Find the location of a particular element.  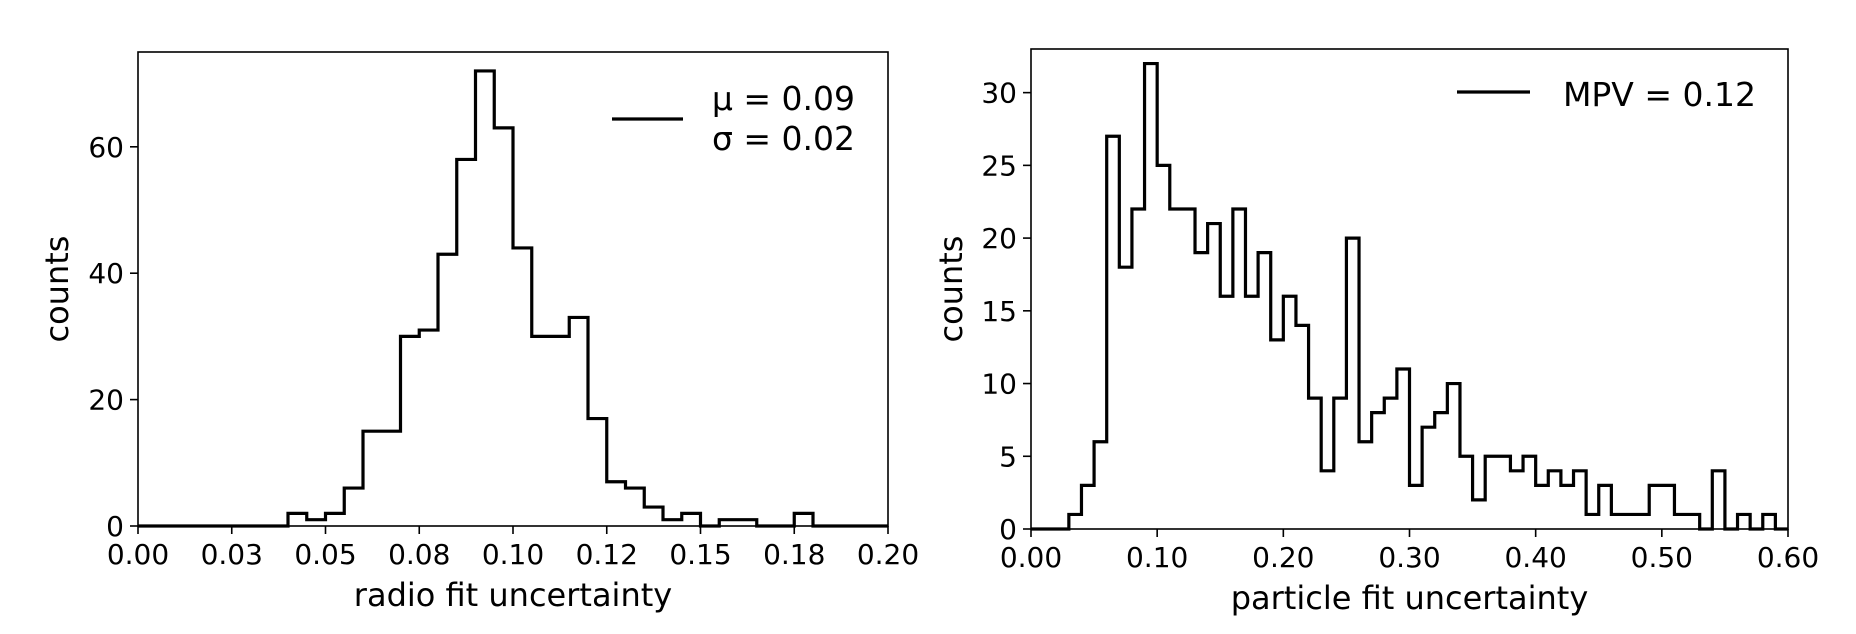

y-tick-label: 15 is located at coordinates (999, 311).